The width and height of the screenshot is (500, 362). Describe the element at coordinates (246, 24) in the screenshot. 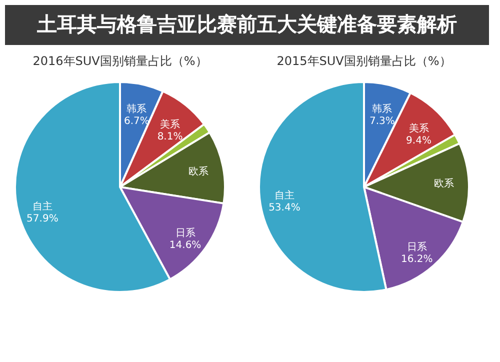

I see `text: 土耳其与格鲁吉亚比赛前五大关键准备要素解析` at that location.